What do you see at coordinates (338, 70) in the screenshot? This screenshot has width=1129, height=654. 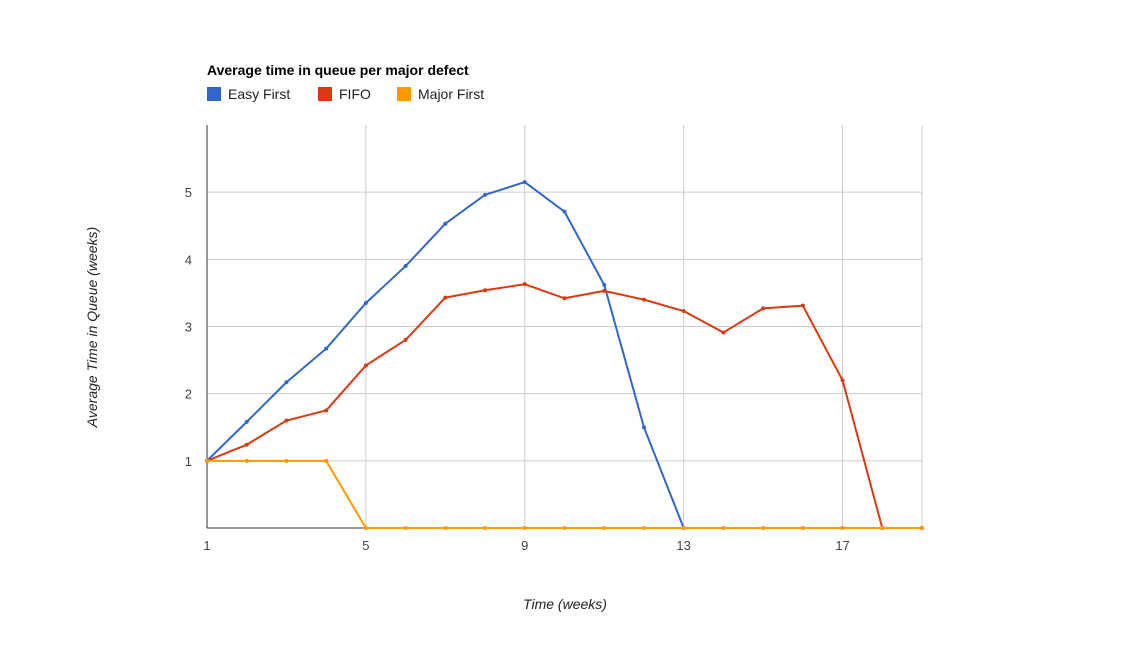 I see `chart-title: Average time in queue per major defect` at bounding box center [338, 70].